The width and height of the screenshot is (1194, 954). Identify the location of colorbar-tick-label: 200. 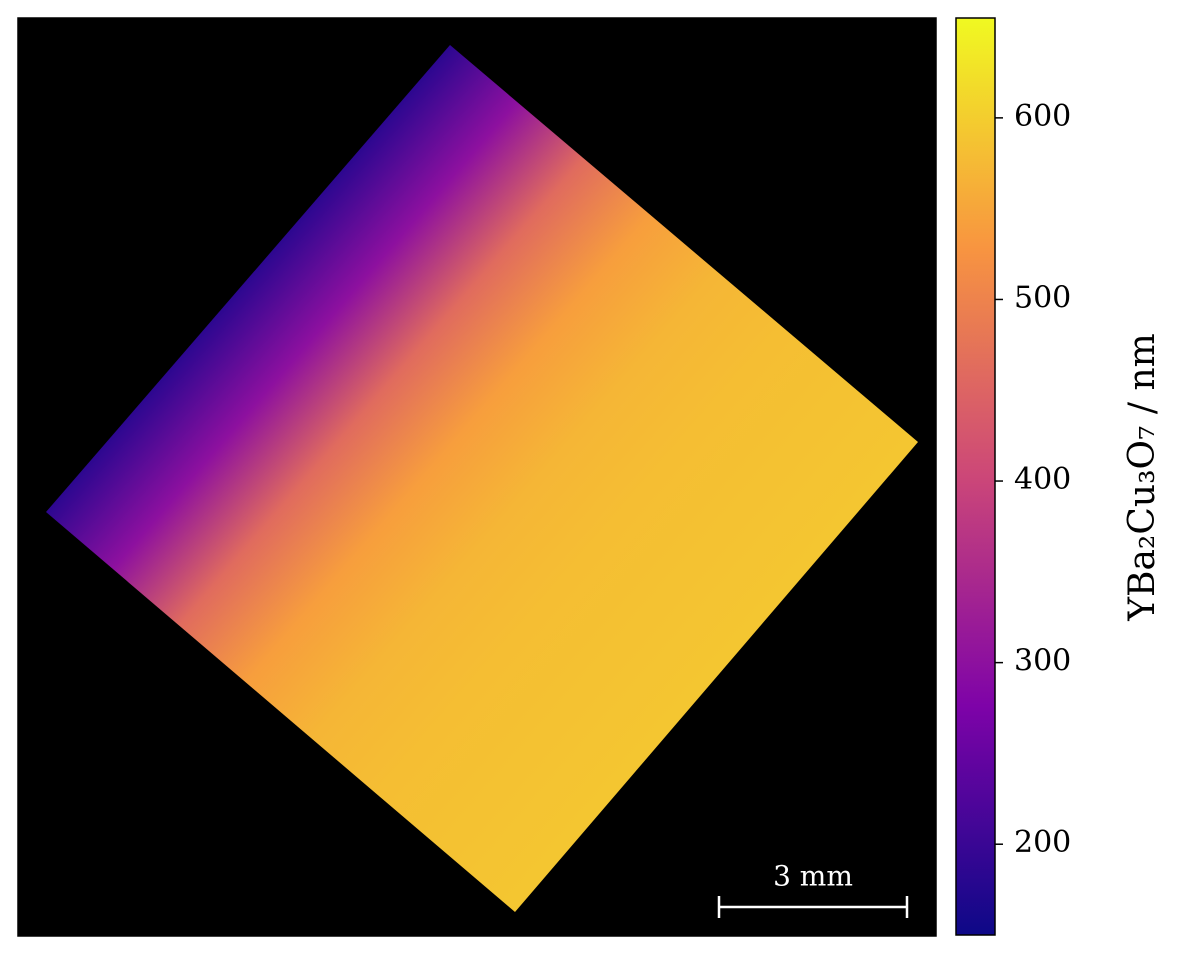
(1042, 842).